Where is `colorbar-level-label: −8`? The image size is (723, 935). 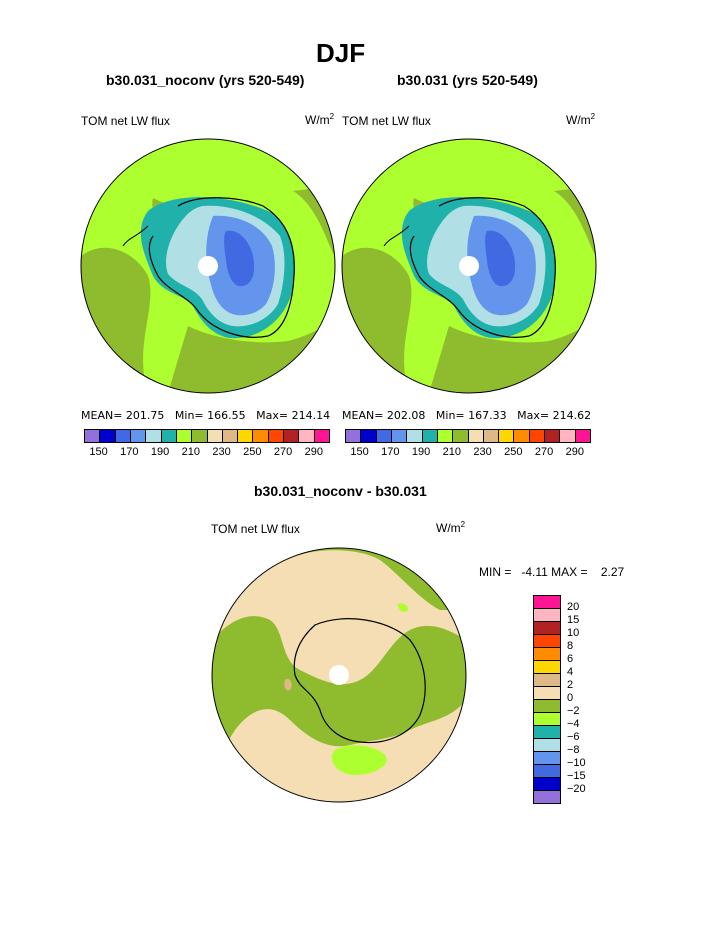
colorbar-level-label: −8 is located at coordinates (573, 750).